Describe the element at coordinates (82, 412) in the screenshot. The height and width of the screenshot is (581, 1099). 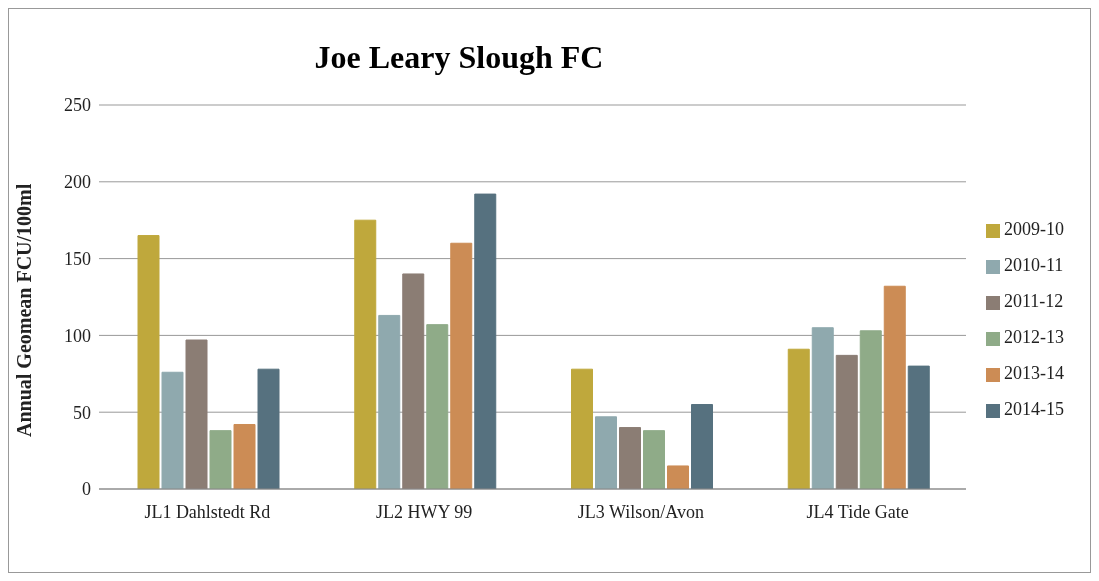
I see `y-tick-label: 50` at that location.